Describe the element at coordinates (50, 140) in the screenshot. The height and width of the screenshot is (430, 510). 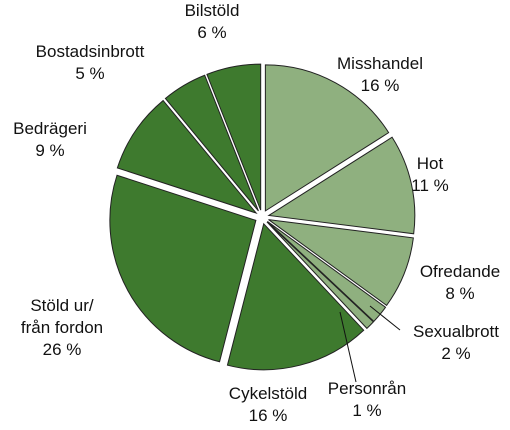
I see `slice-label: Bedrägeri 9 %` at that location.